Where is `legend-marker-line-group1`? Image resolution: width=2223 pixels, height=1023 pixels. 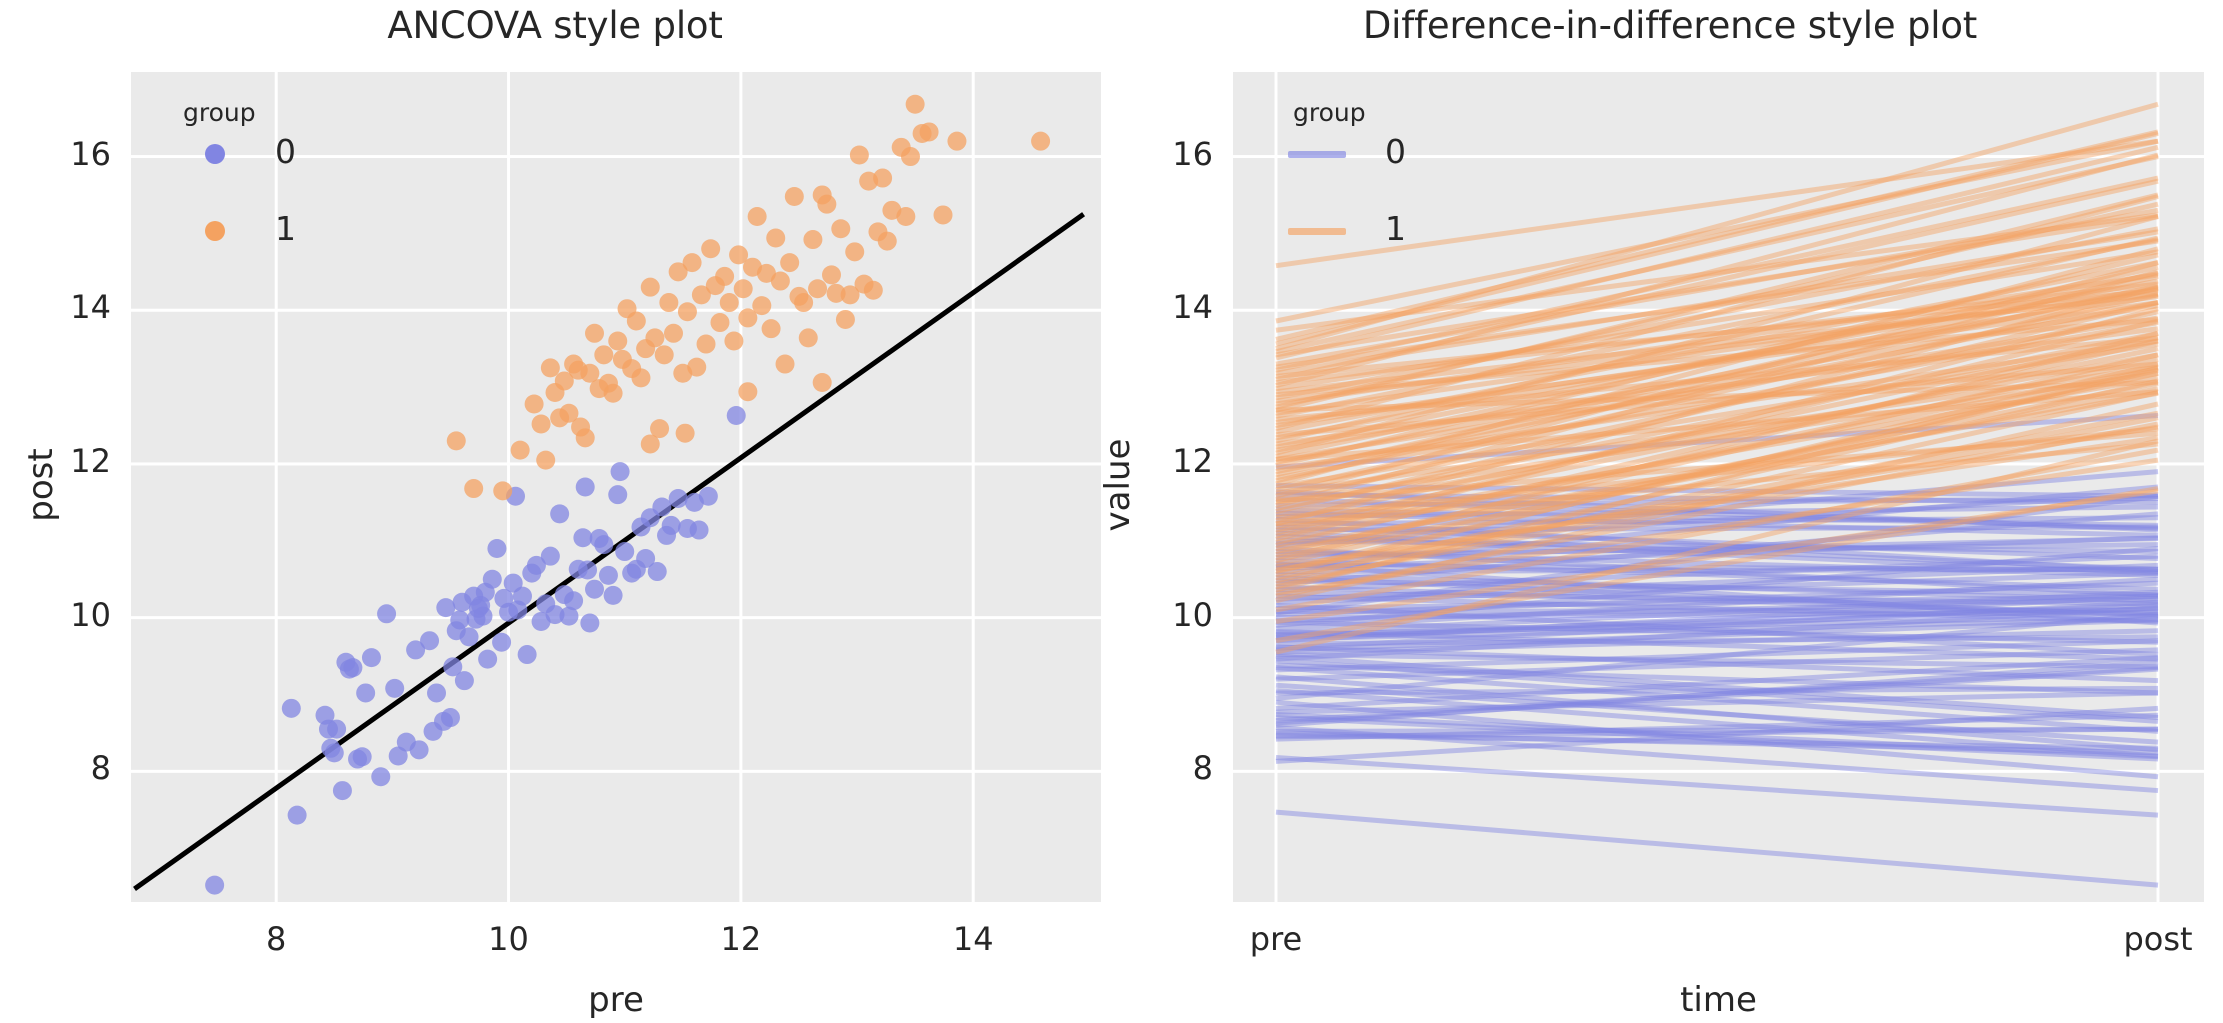
legend-marker-line-group1 is located at coordinates (1317, 231).